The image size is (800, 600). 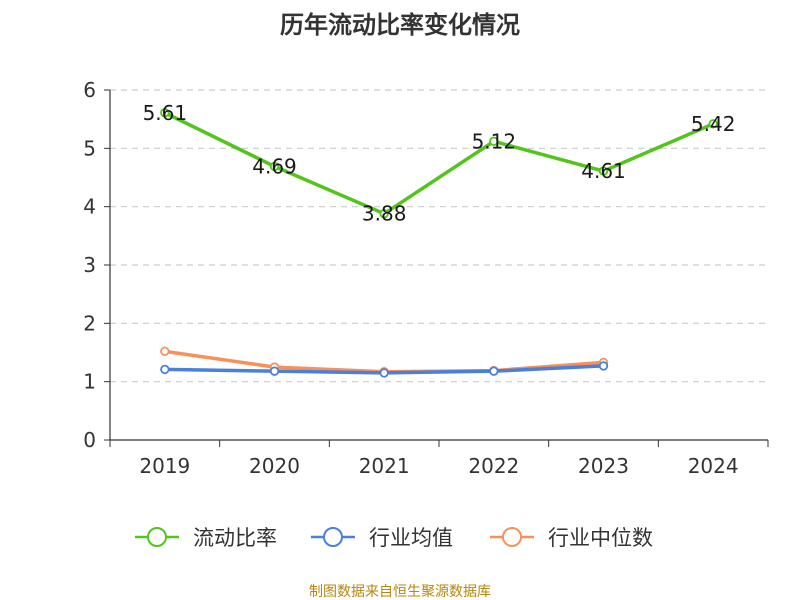 I want to click on series-line, so click(x=439, y=163).